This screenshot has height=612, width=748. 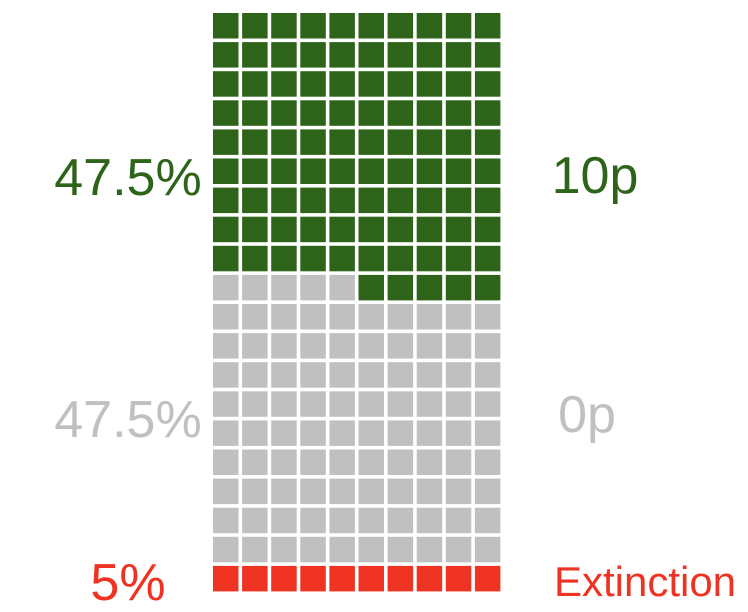 What do you see at coordinates (595, 176) in the screenshot?
I see `outcome-label-good: 10p` at bounding box center [595, 176].